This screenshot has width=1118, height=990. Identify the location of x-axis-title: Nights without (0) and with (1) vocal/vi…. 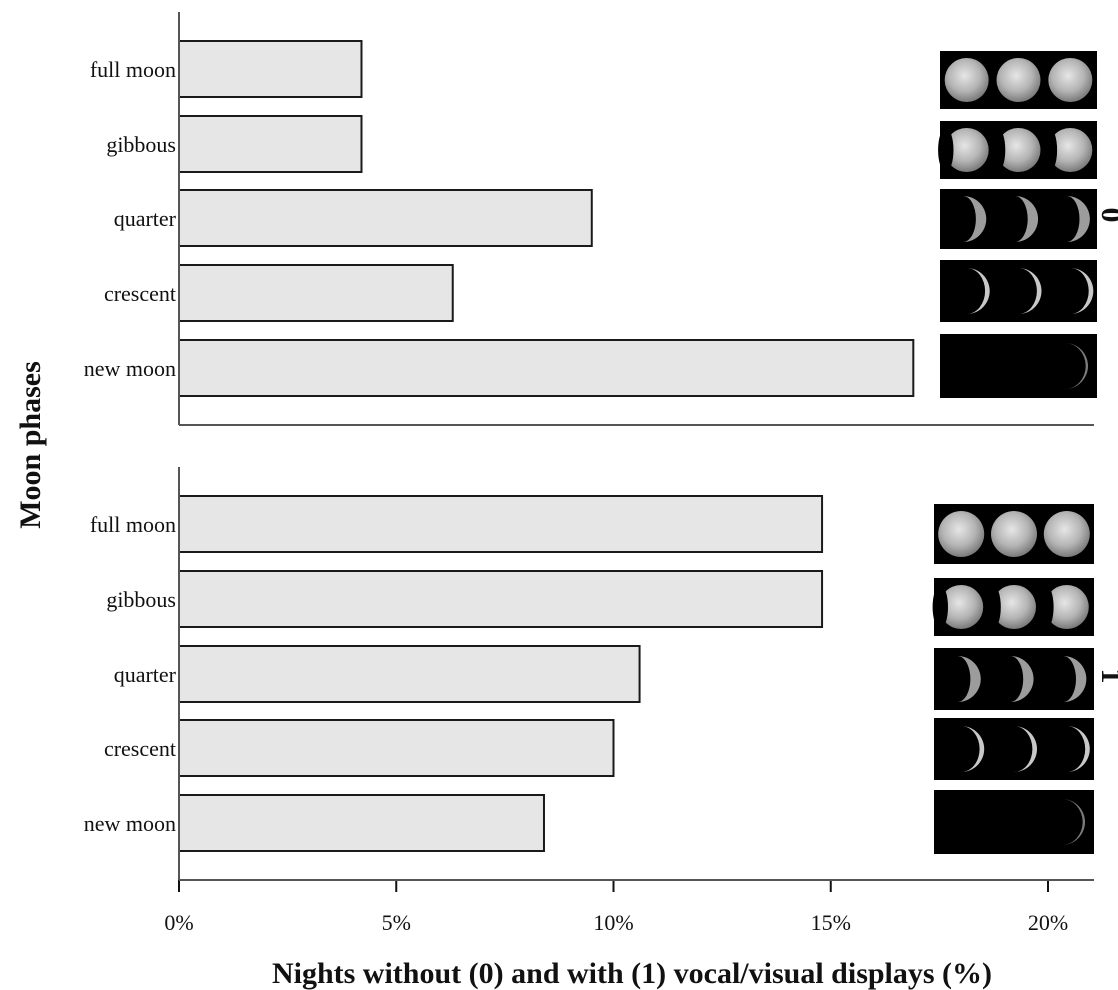
(632, 973).